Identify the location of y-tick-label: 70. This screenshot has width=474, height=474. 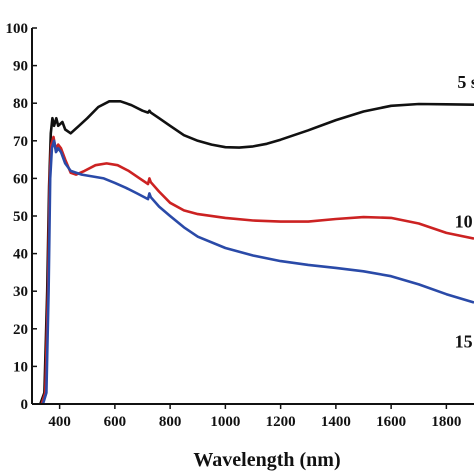
(20, 142).